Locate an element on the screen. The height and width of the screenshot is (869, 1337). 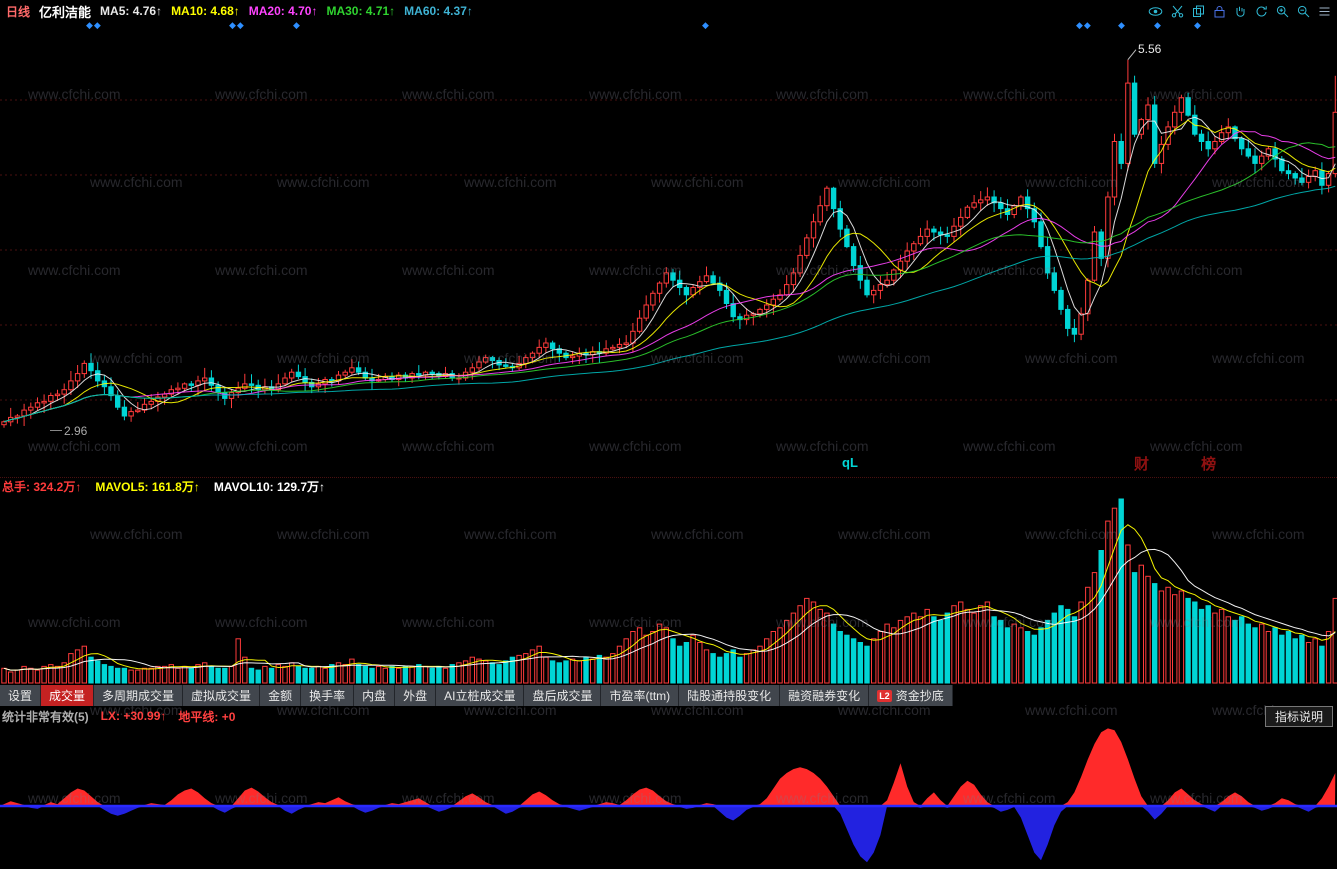
mavol10-label: MAVOL10: 129.7万↑ is located at coordinates (269, 486).